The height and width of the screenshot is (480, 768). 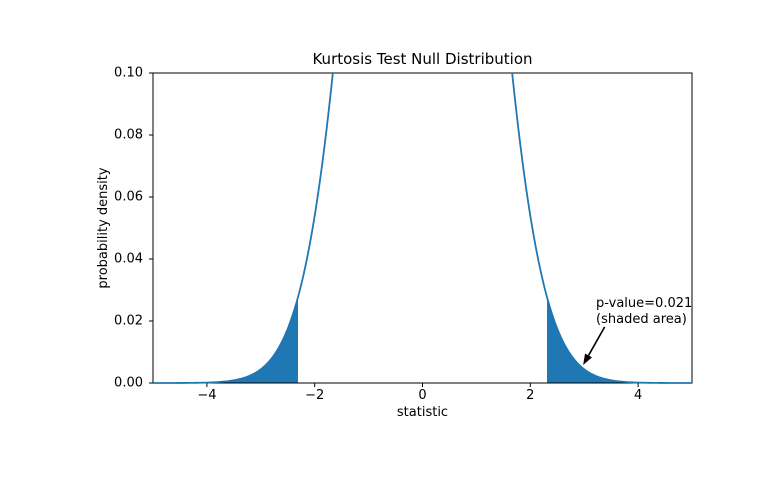 I want to click on p-value-annotation: p-value=0.021 (shaded area), so click(x=644, y=312).